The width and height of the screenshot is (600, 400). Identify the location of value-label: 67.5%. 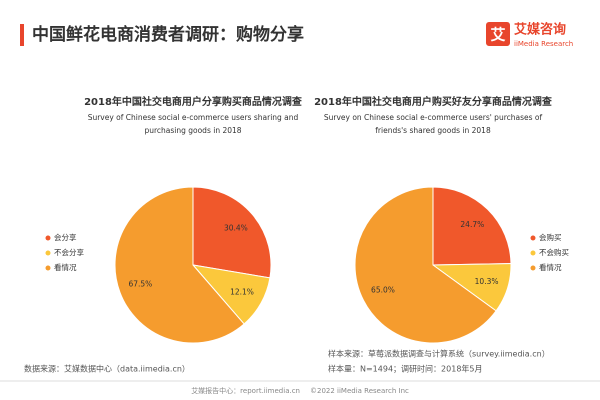
(140, 284).